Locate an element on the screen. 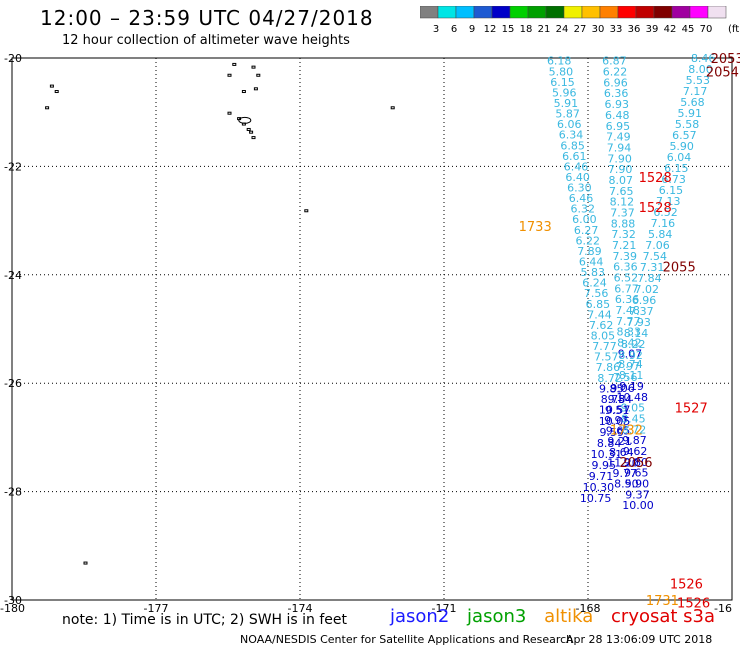 Image resolution: width=740 pixels, height=650 pixels. swh-value: 6.06 is located at coordinates (569, 124).